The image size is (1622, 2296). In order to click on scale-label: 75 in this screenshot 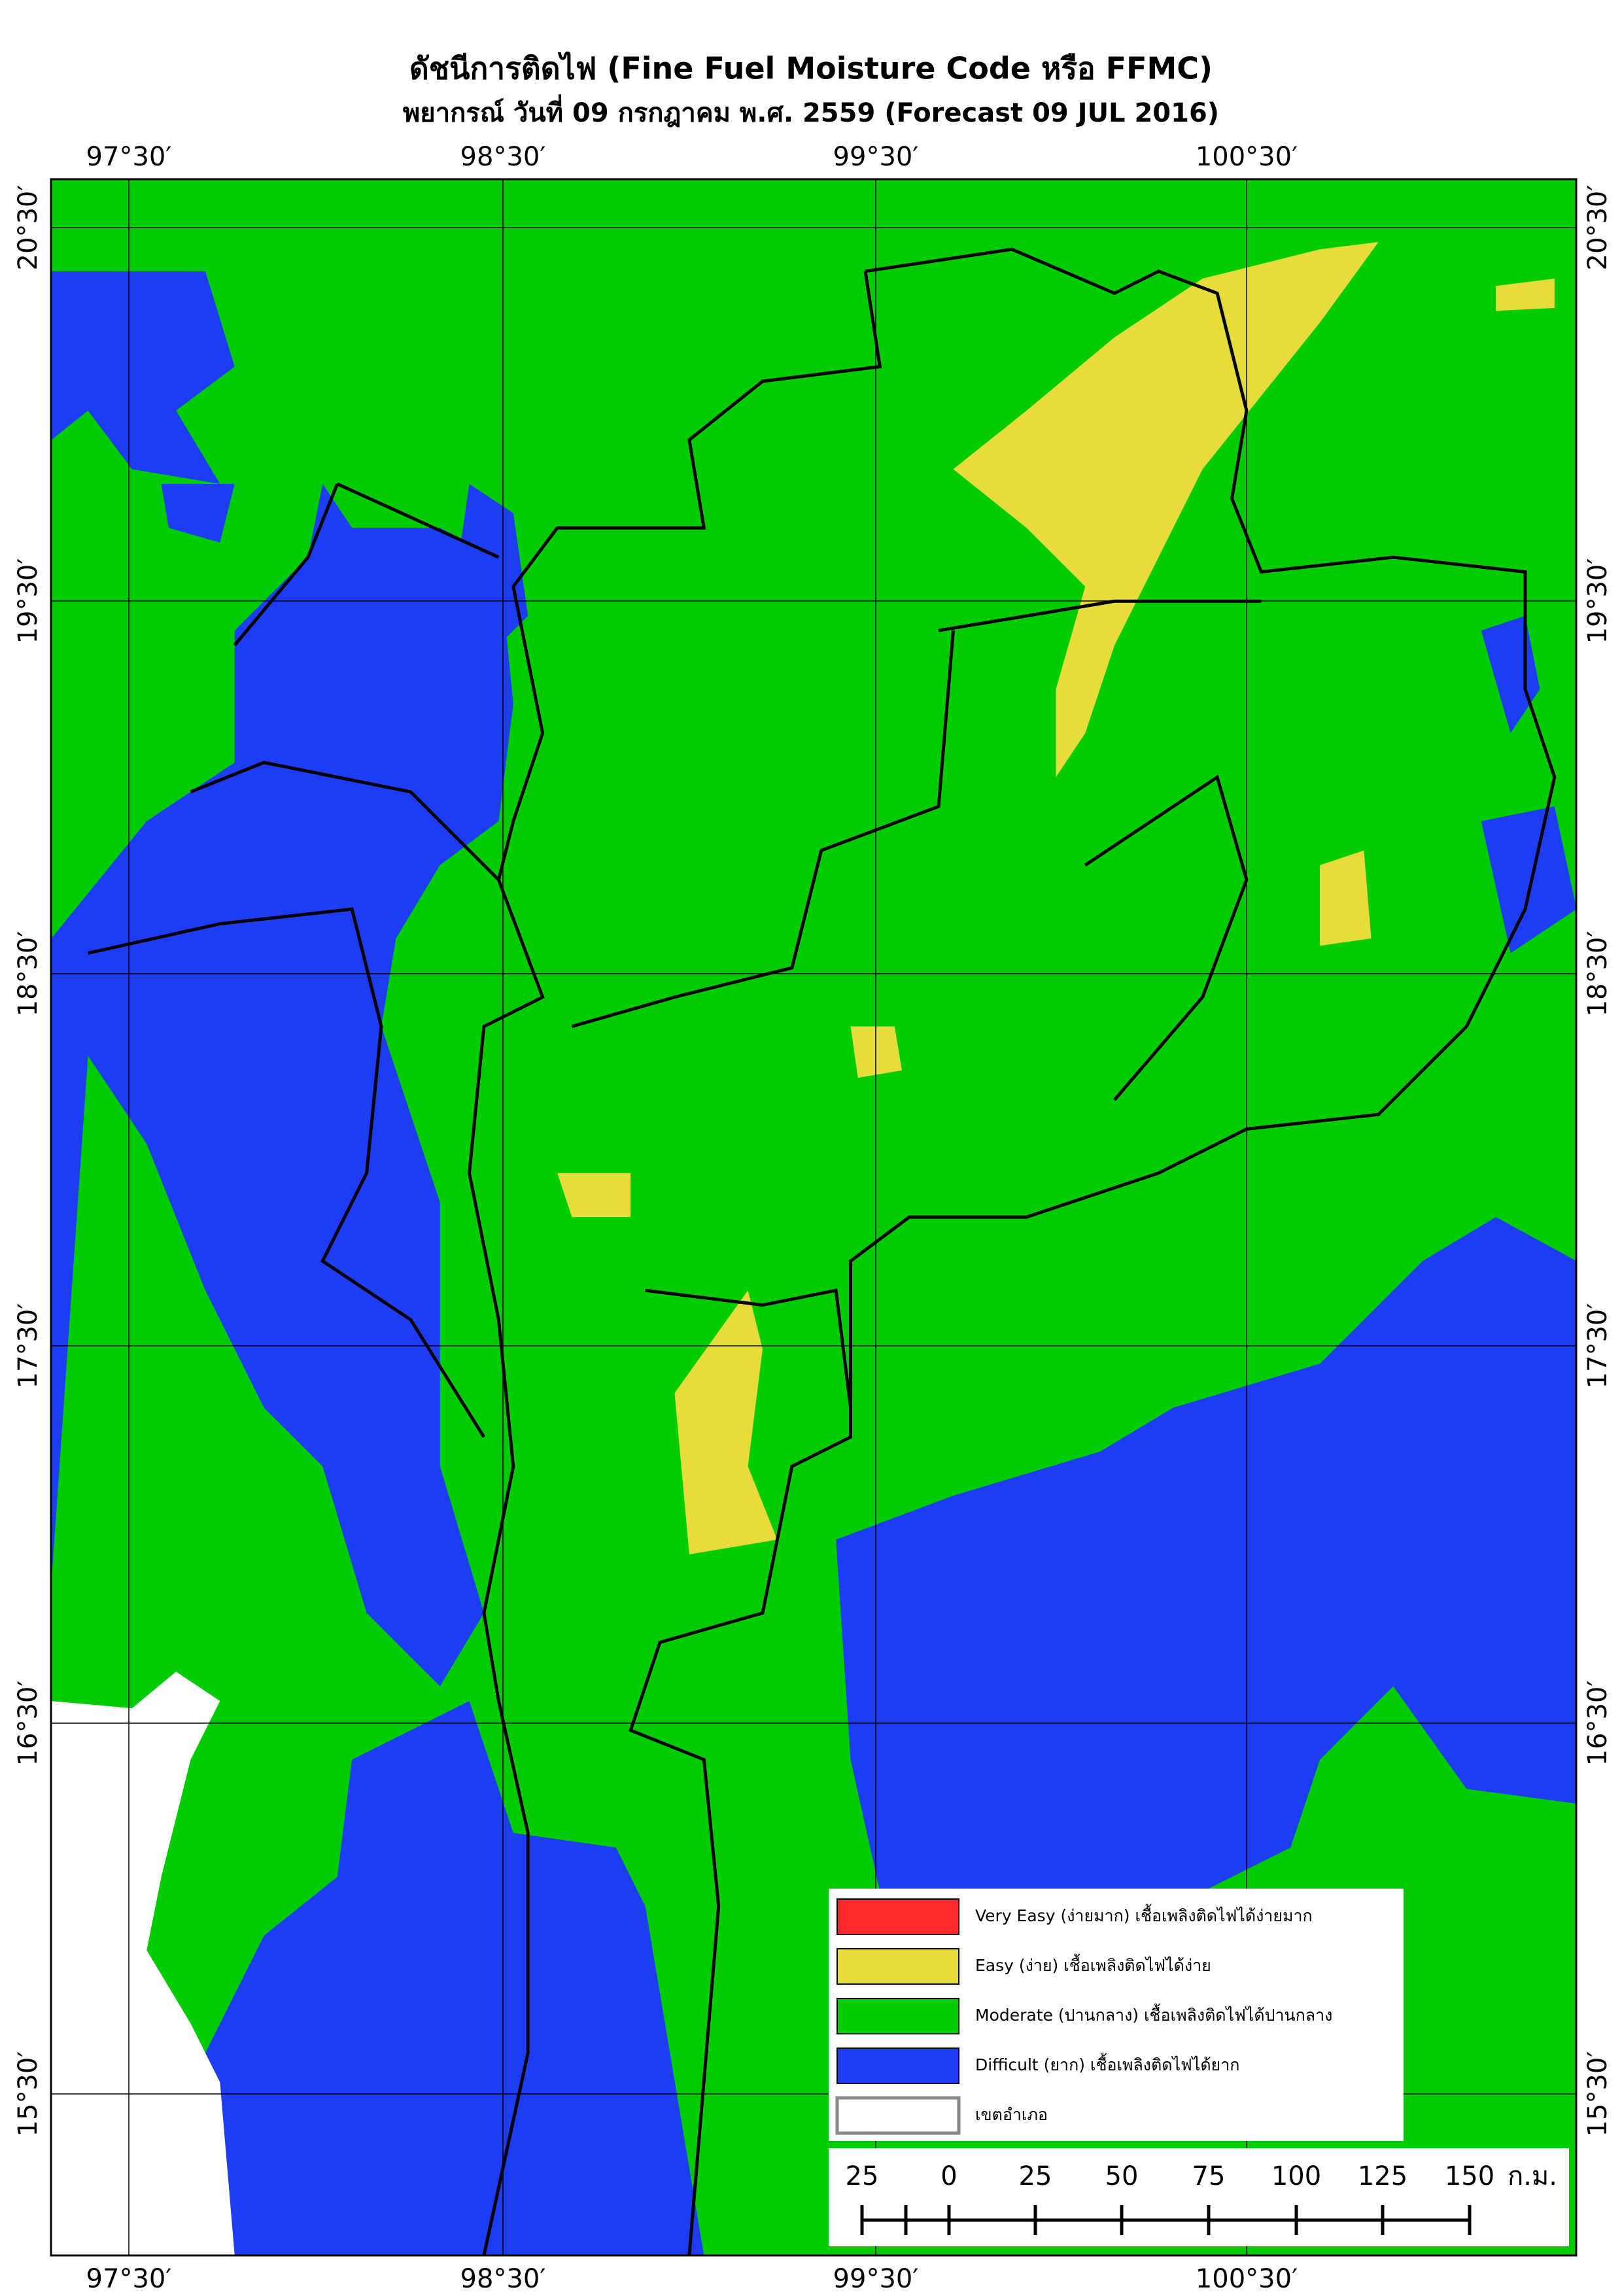, I will do `click(1209, 2176)`.